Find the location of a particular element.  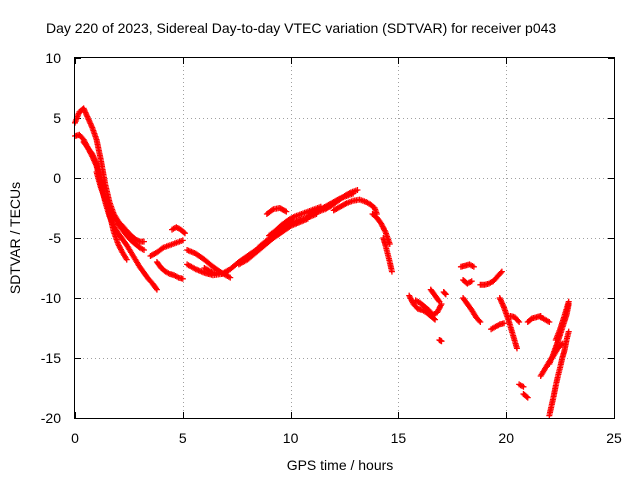

y-tick-label: 5 is located at coordinates (57, 118).